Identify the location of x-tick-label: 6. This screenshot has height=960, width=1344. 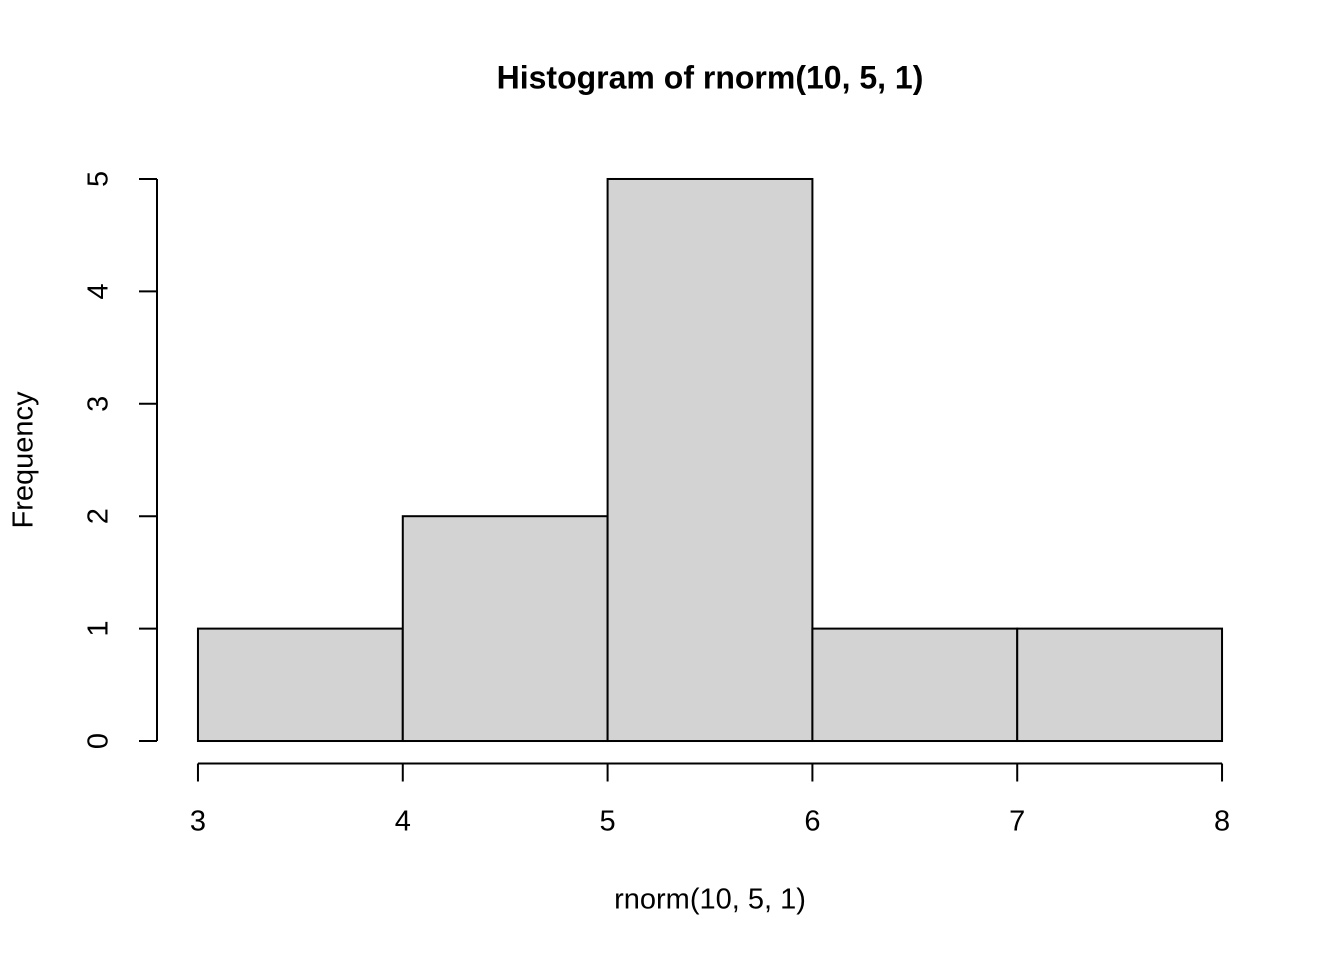
(812, 822).